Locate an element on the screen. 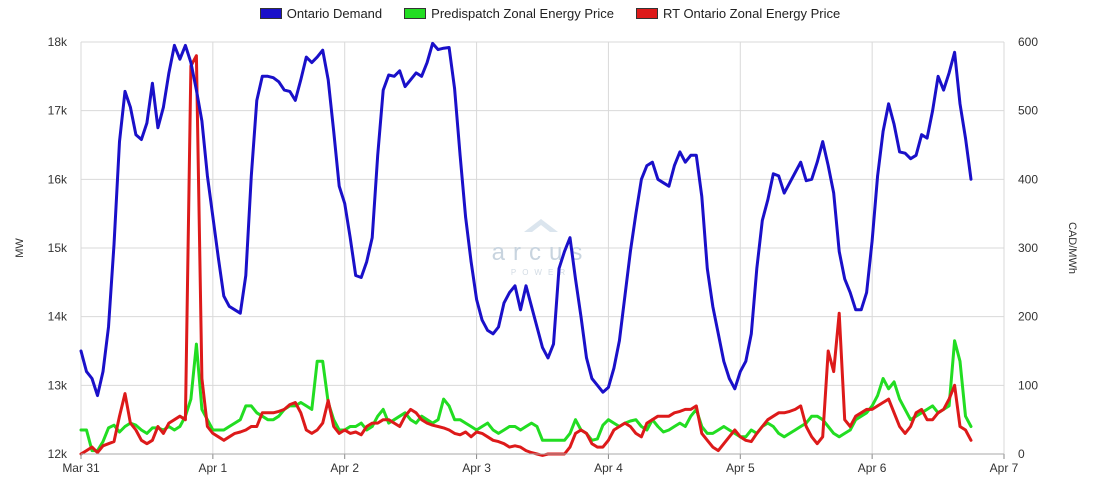  legend-label-ontario-demand: Ontario Demand is located at coordinates (334, 13).